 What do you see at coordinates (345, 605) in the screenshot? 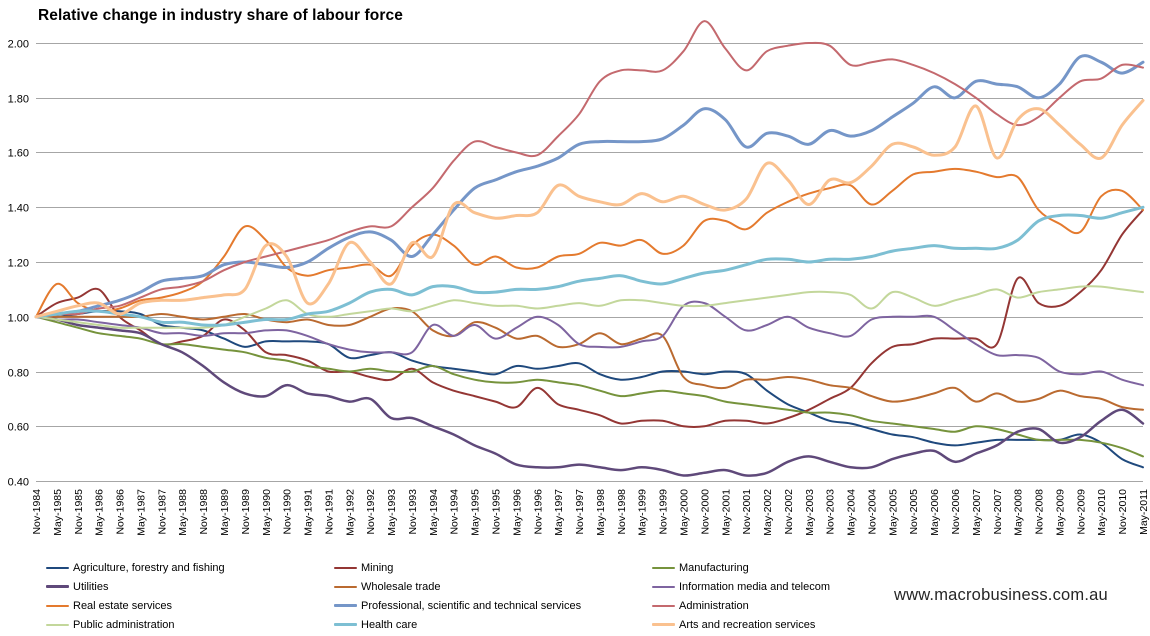
I see `legend-swatch-professional-scientific-and-technical-services` at bounding box center [345, 605].